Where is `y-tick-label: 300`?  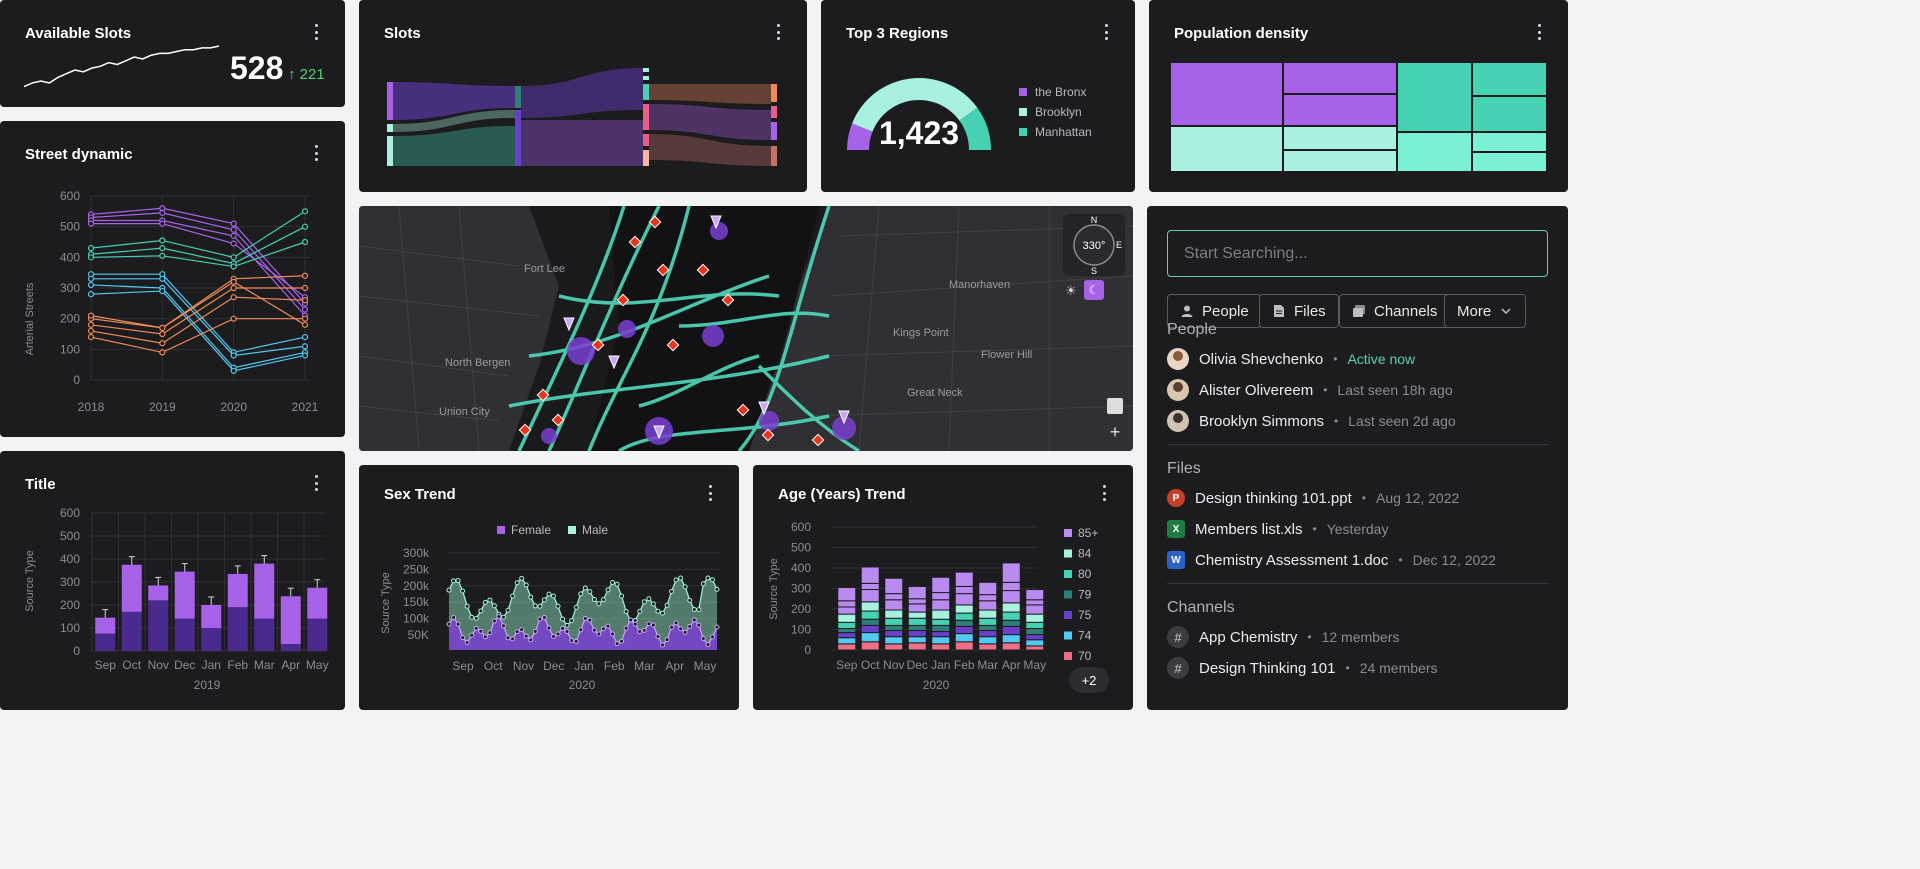 y-tick-label: 300 is located at coordinates (801, 589).